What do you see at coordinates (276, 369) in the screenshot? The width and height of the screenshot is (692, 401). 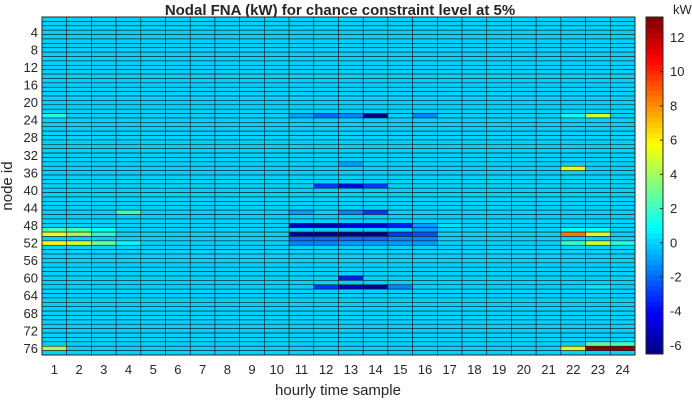 I see `x-tick-label: 10` at bounding box center [276, 369].